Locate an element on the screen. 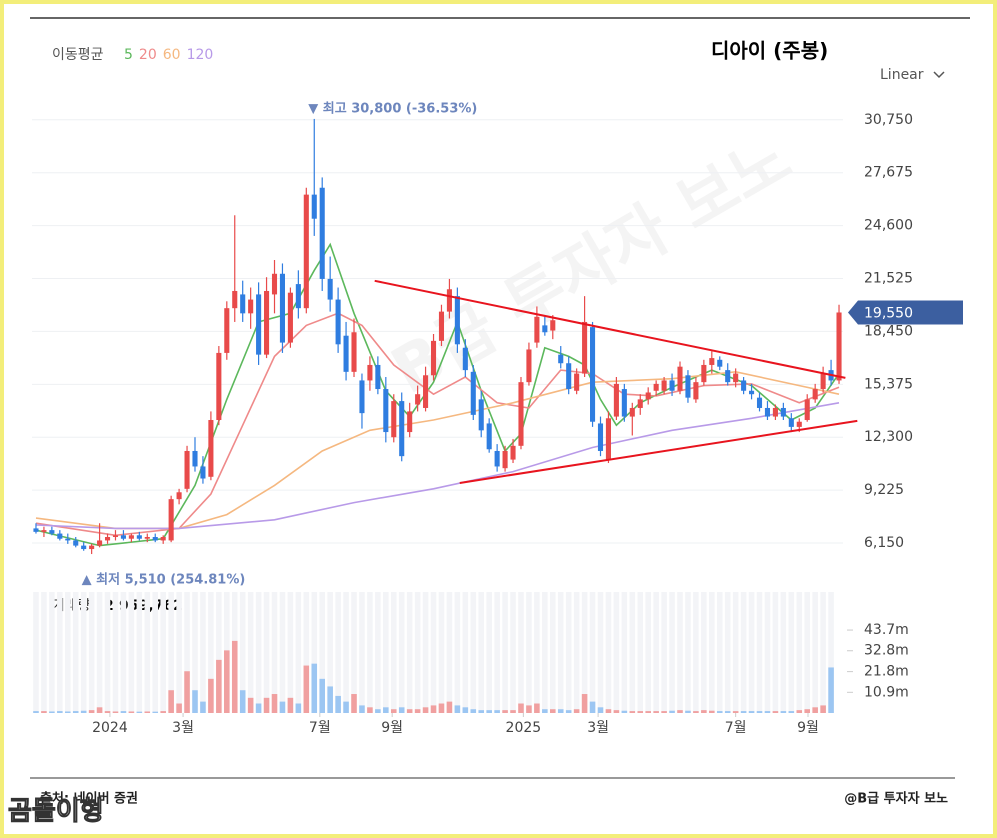 This screenshot has height=838, width=997. y-tick-label: 27,675 is located at coordinates (888, 173).